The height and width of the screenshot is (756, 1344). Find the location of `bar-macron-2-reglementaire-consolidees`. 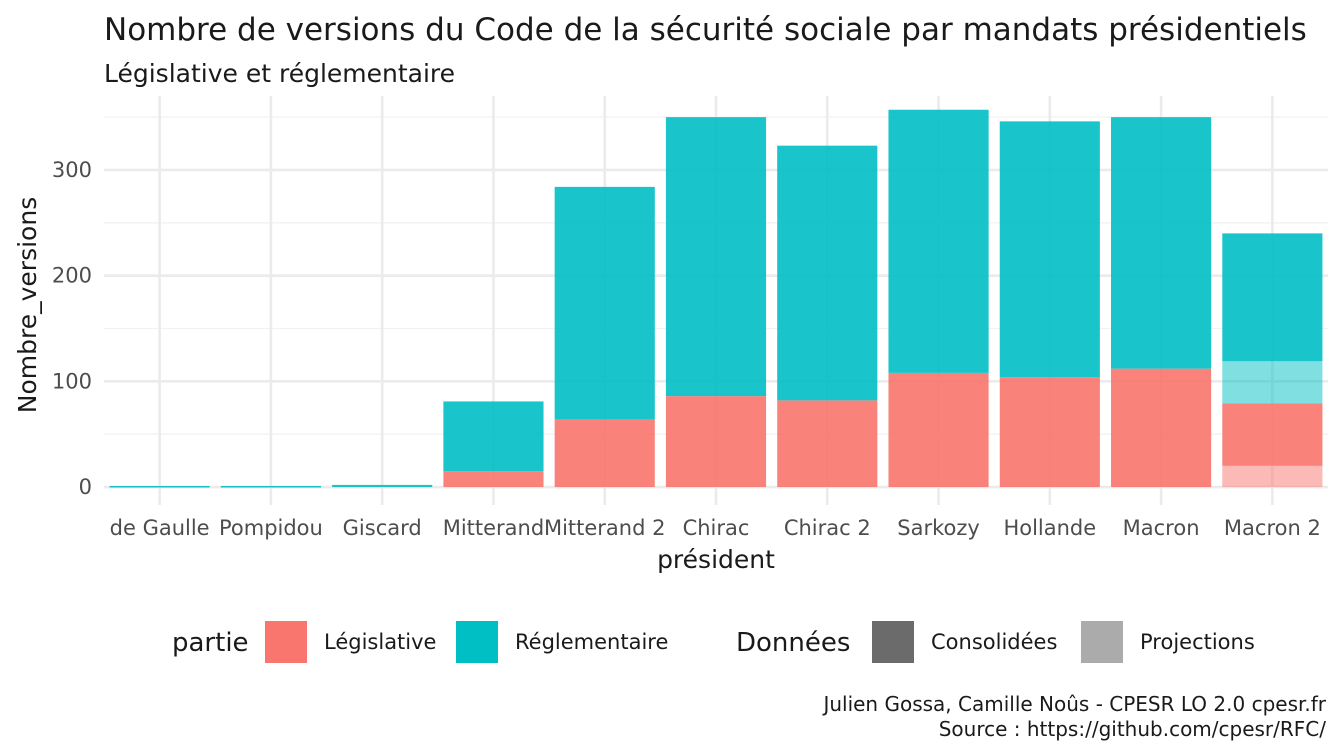

bar-macron-2-reglementaire-consolidees is located at coordinates (1272, 297).